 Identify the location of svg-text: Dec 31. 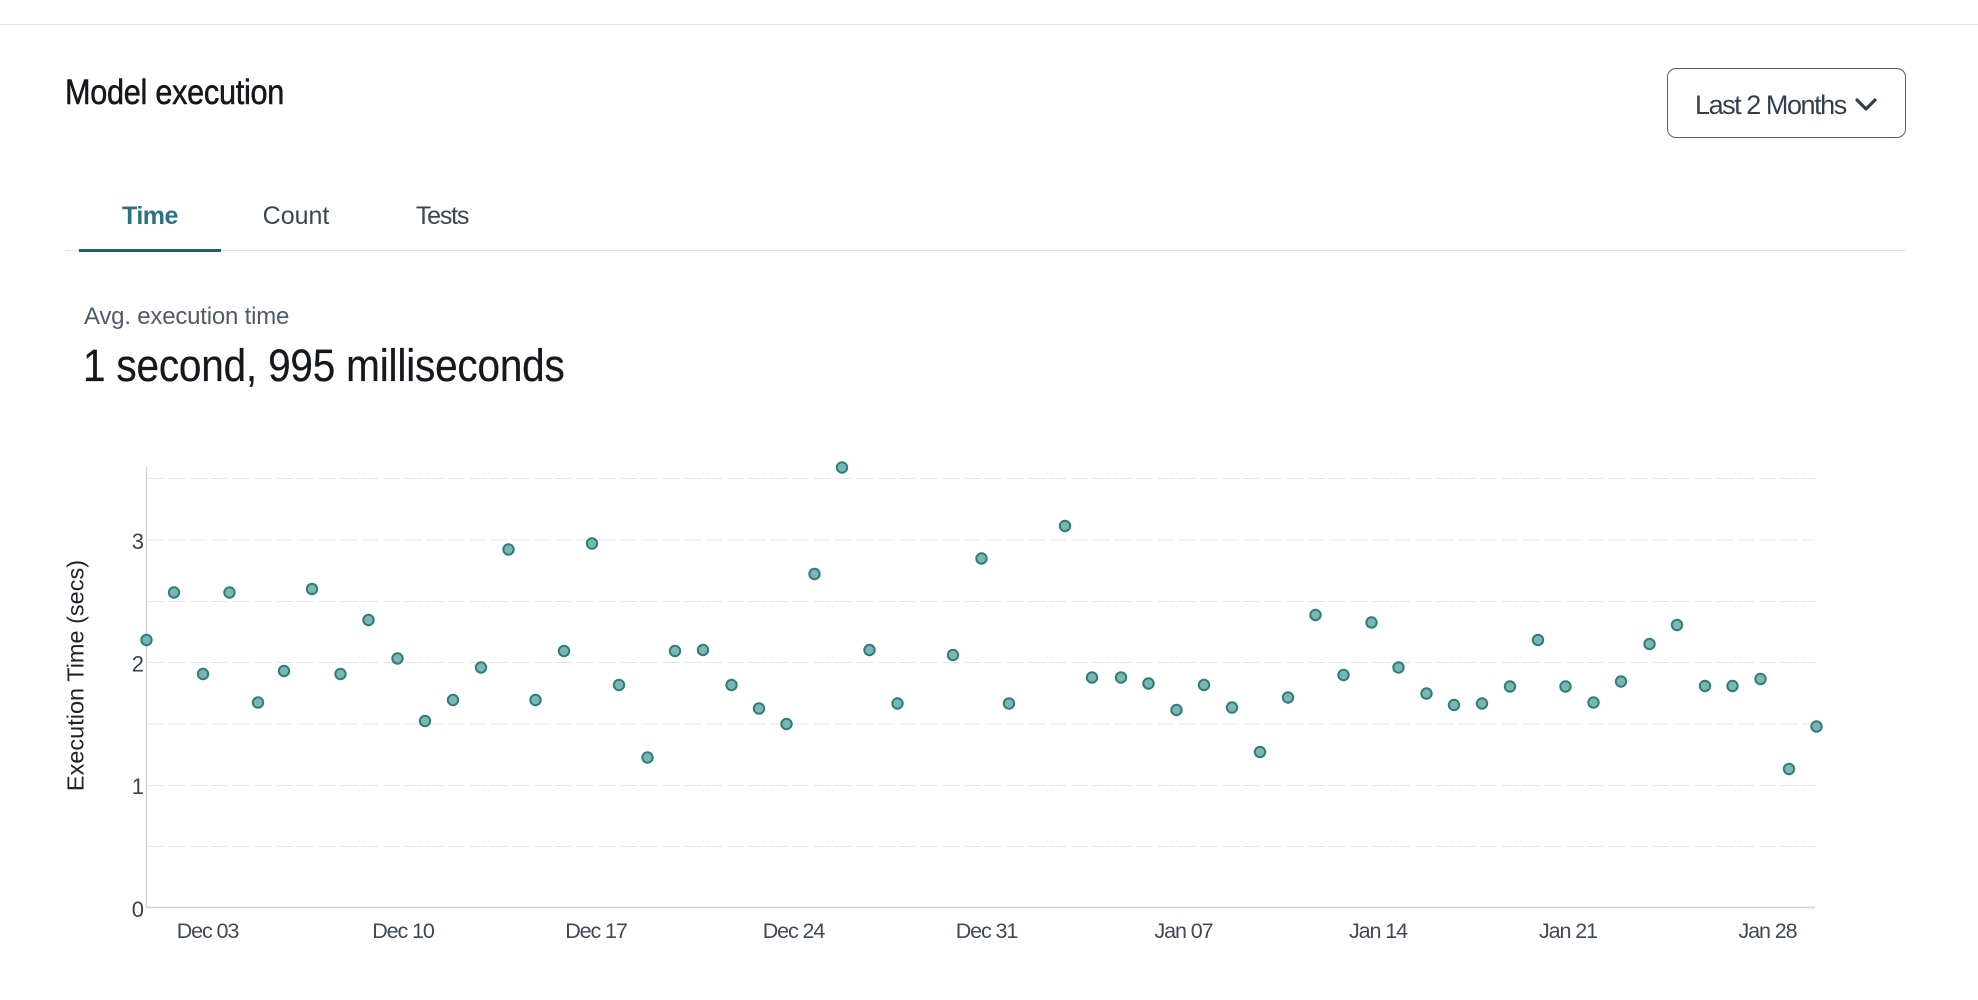
(987, 931).